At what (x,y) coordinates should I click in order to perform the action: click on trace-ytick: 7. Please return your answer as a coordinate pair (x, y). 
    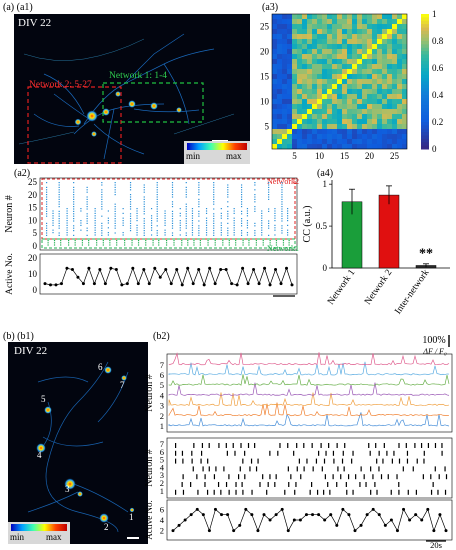
    Looking at the image, I should click on (162, 365).